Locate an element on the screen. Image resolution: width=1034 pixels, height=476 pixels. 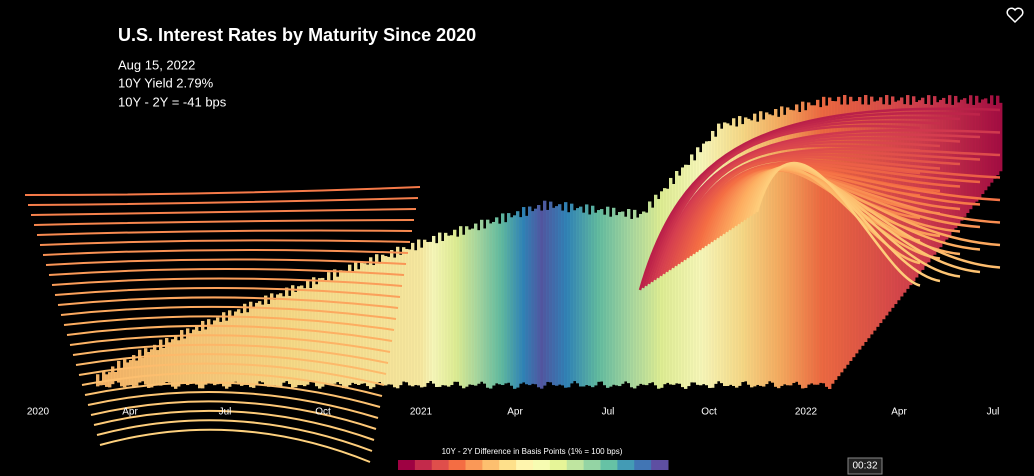
favorite-icon is located at coordinates (1015, 15).